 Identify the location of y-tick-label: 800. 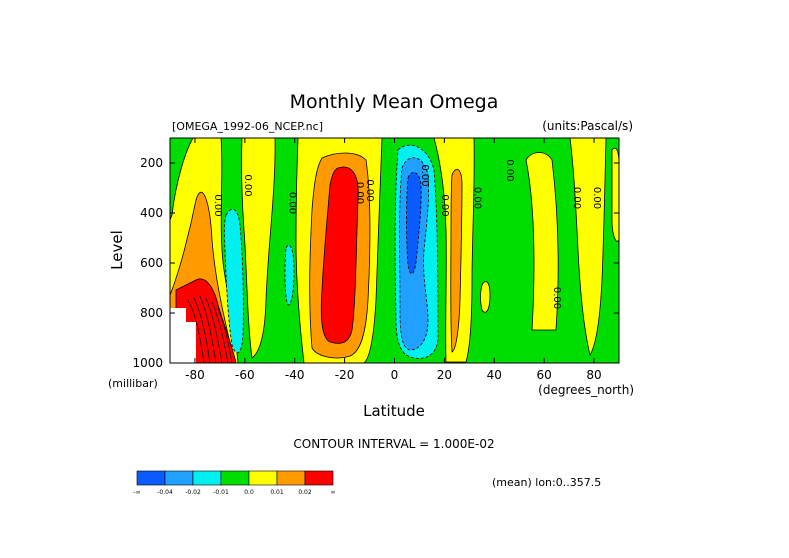
(151, 313).